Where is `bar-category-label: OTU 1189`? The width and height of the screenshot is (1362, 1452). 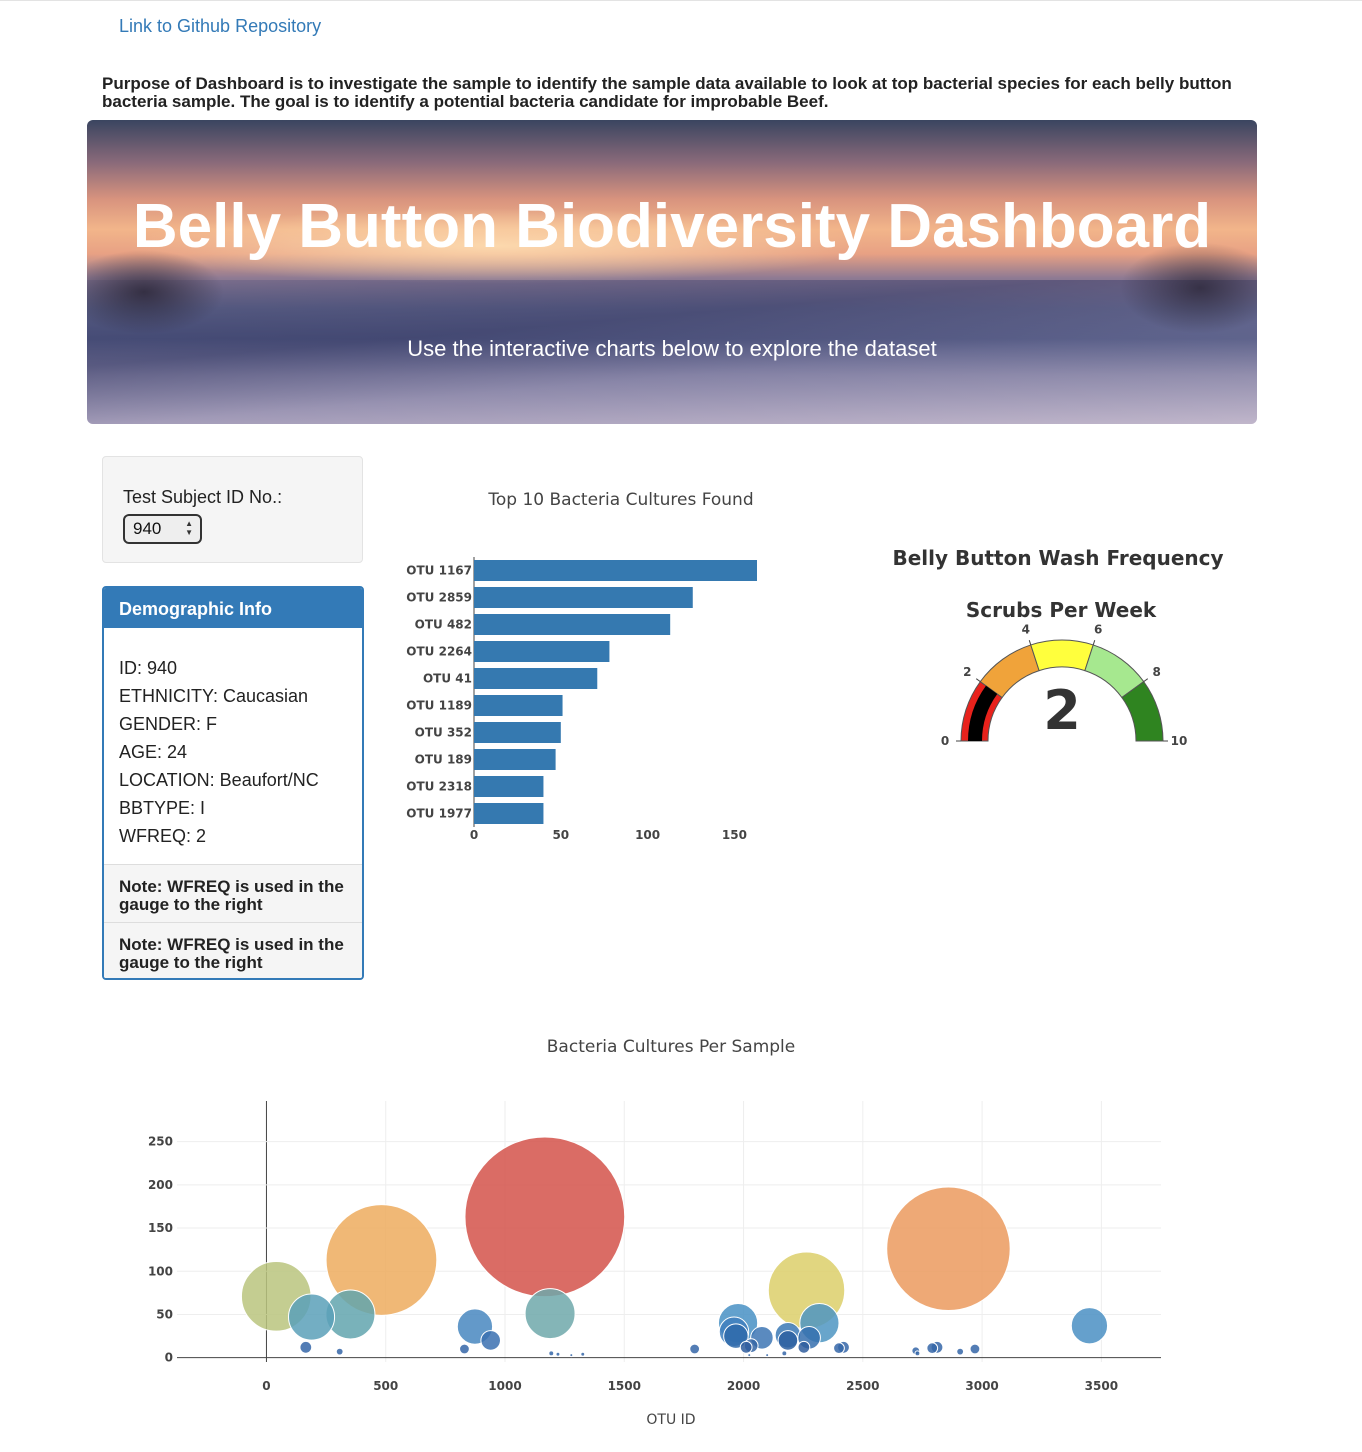 bar-category-label: OTU 1189 is located at coordinates (439, 706).